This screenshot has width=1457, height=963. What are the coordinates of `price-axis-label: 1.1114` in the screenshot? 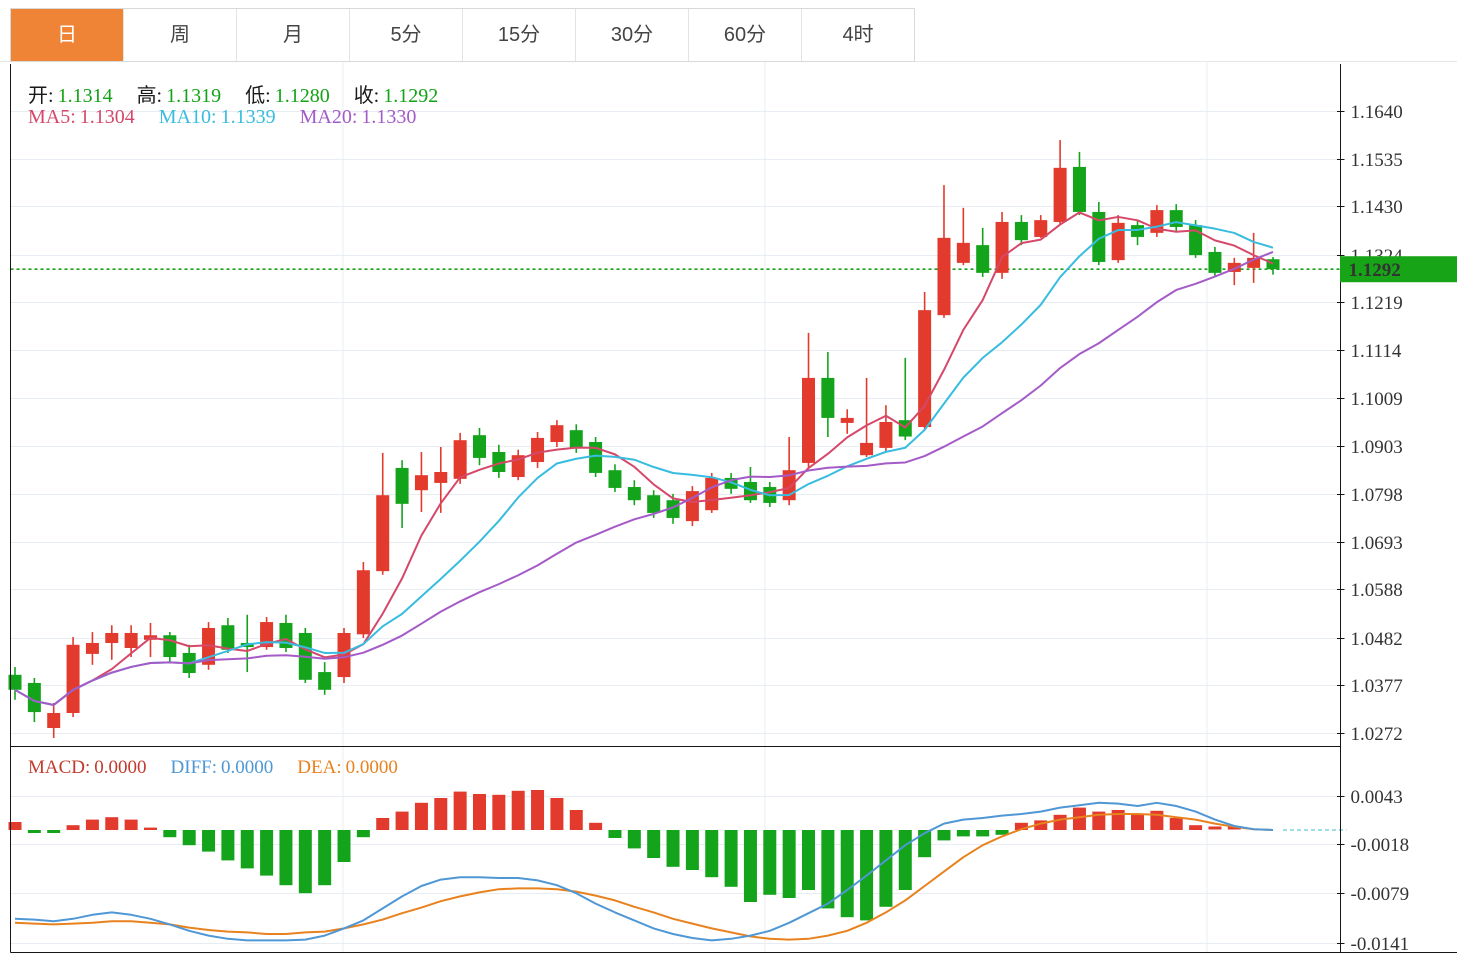 It's located at (1376, 351).